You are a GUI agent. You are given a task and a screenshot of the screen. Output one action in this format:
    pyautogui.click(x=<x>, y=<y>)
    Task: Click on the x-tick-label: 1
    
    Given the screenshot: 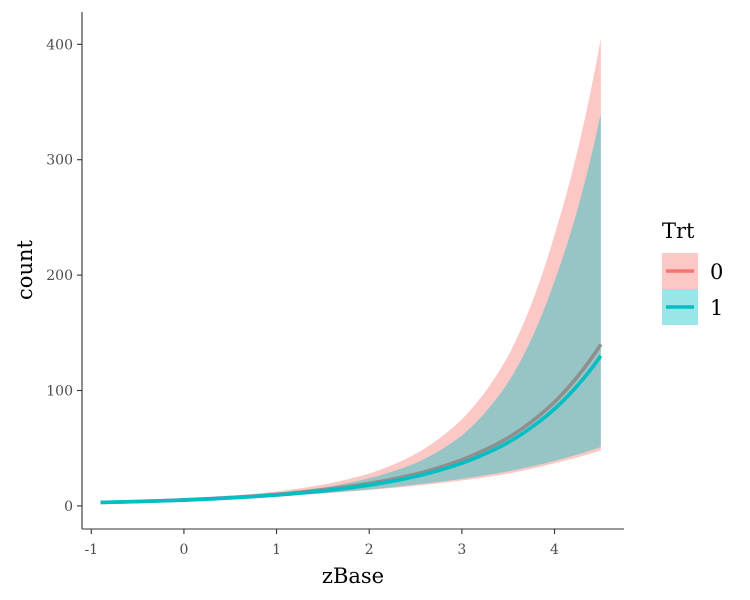 What is the action you would take?
    pyautogui.click(x=276, y=550)
    